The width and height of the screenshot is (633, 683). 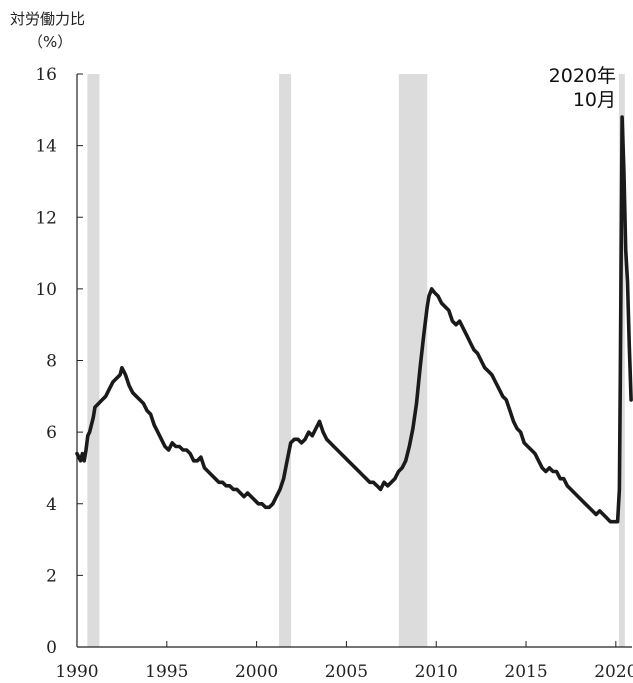 What do you see at coordinates (166, 672) in the screenshot?
I see `x-tick-label-1995: 1995` at bounding box center [166, 672].